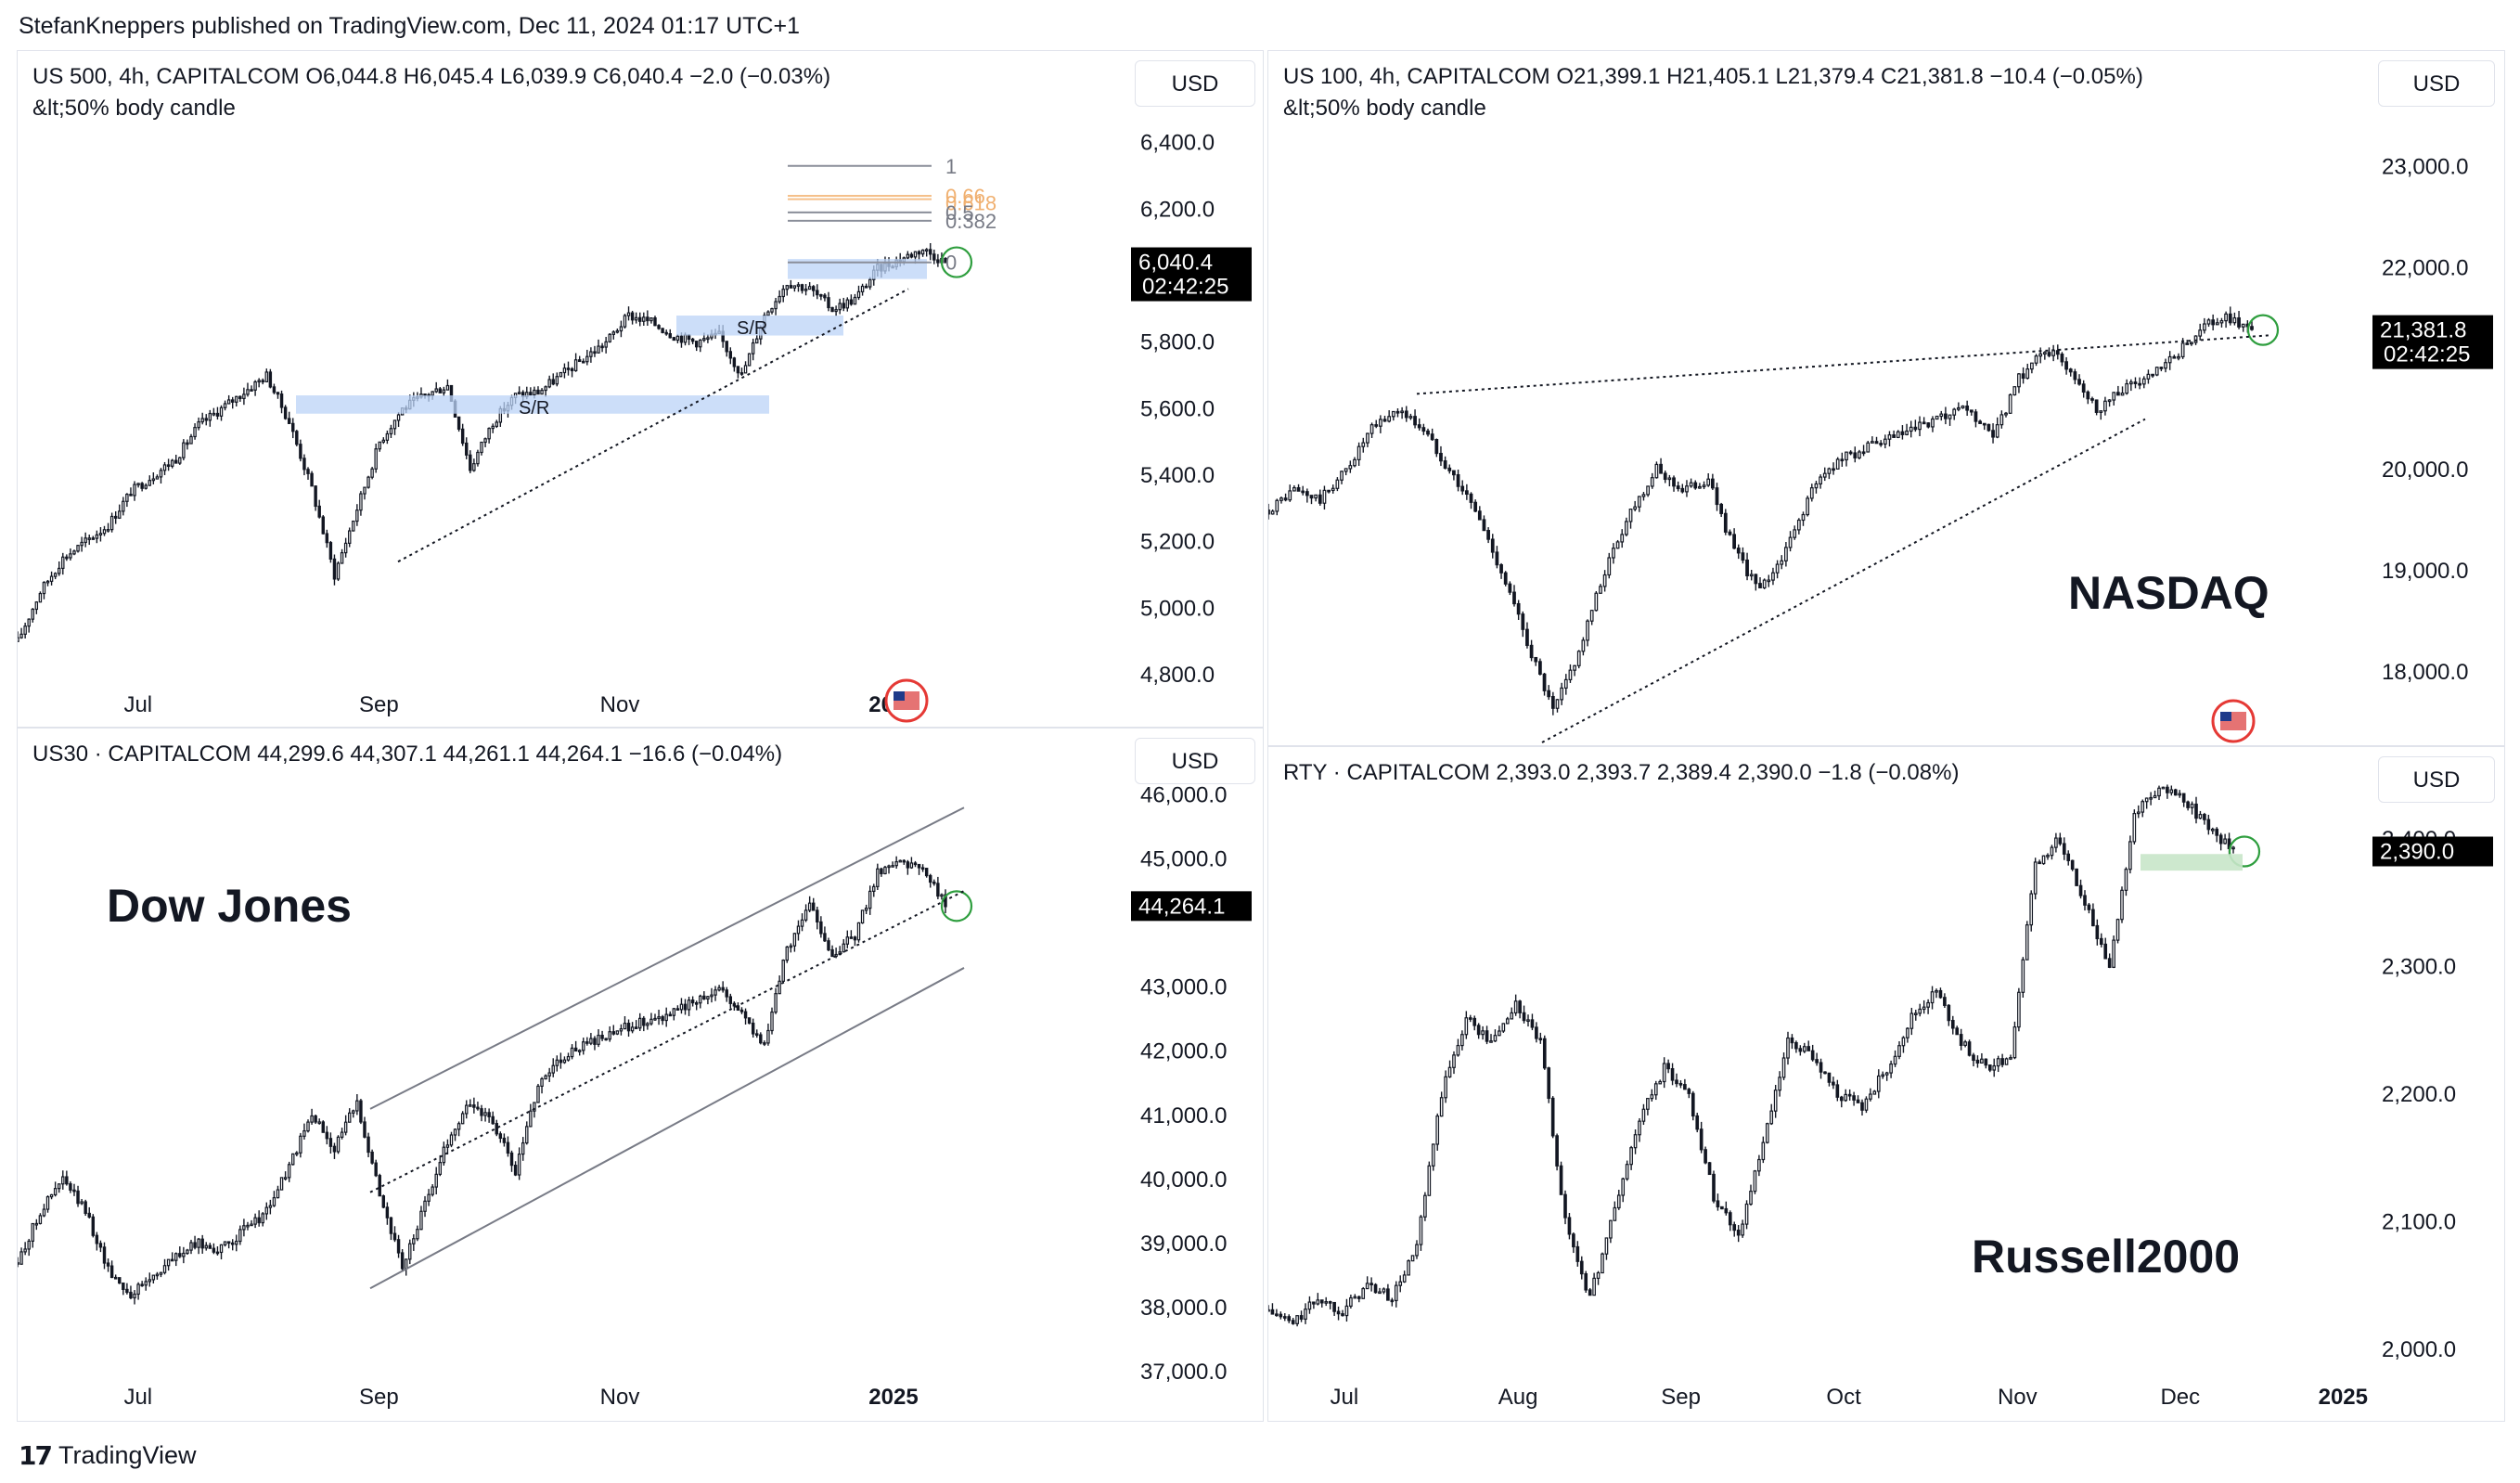 The image size is (2520, 1483). I want to click on y-axis: 2,400.02,300.02,200.02,100.02,000.0, so click(2419, 1094).